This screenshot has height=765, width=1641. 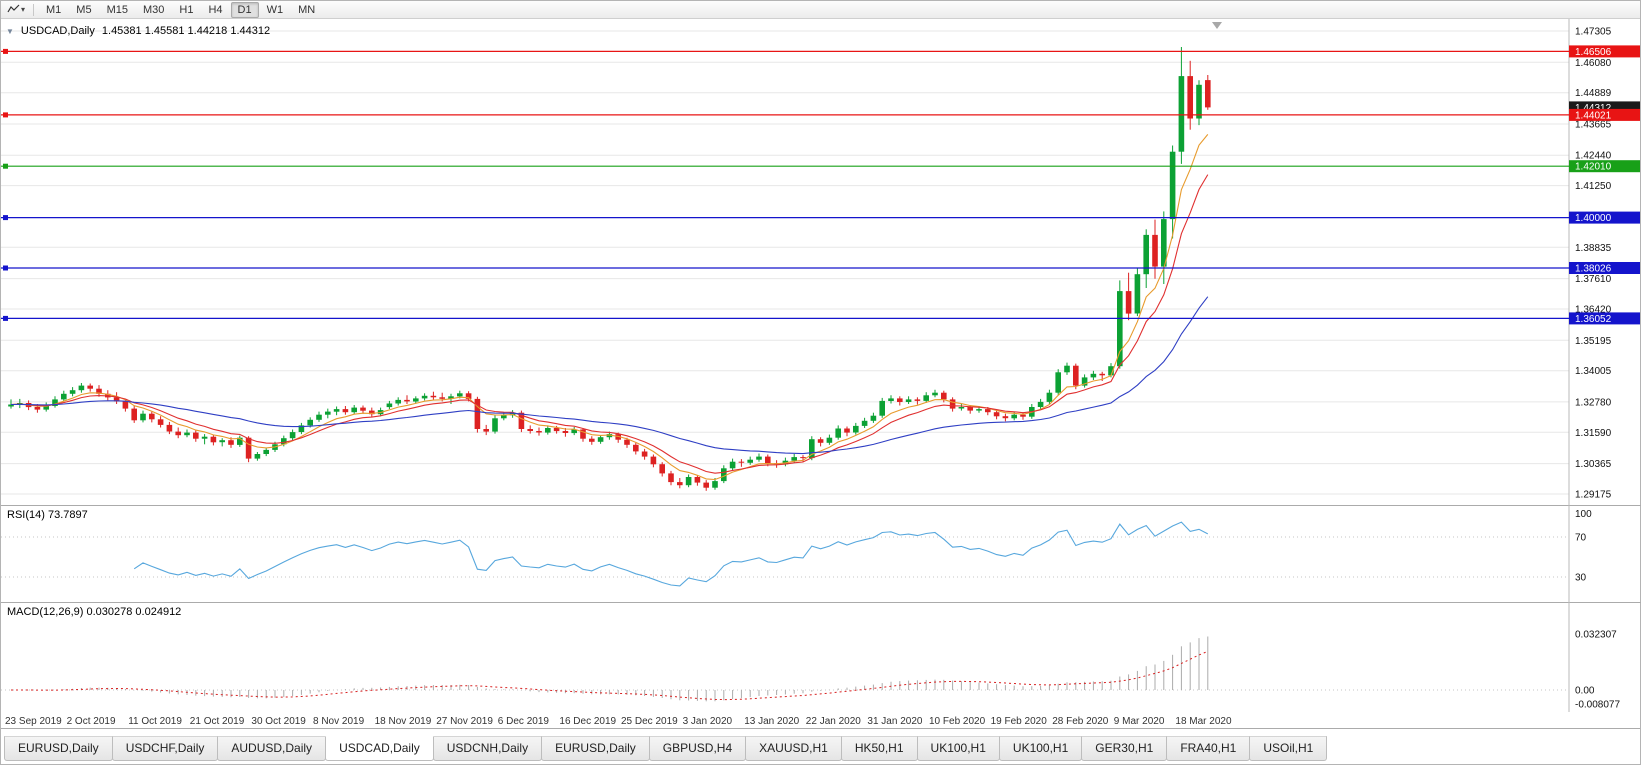 I want to click on level-price-label: 1.38026, so click(x=1593, y=269).